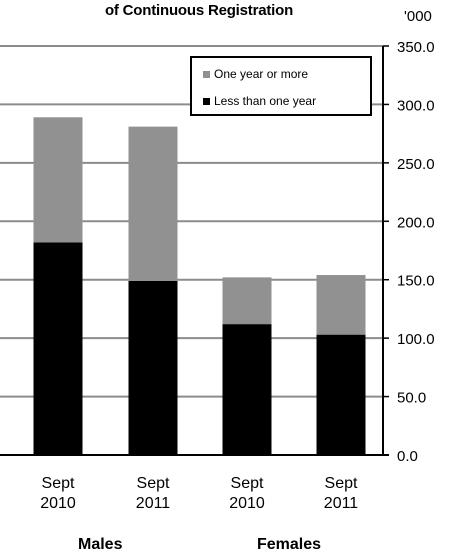 The image size is (457, 556). I want to click on legend-swatch-gray, so click(206, 74).